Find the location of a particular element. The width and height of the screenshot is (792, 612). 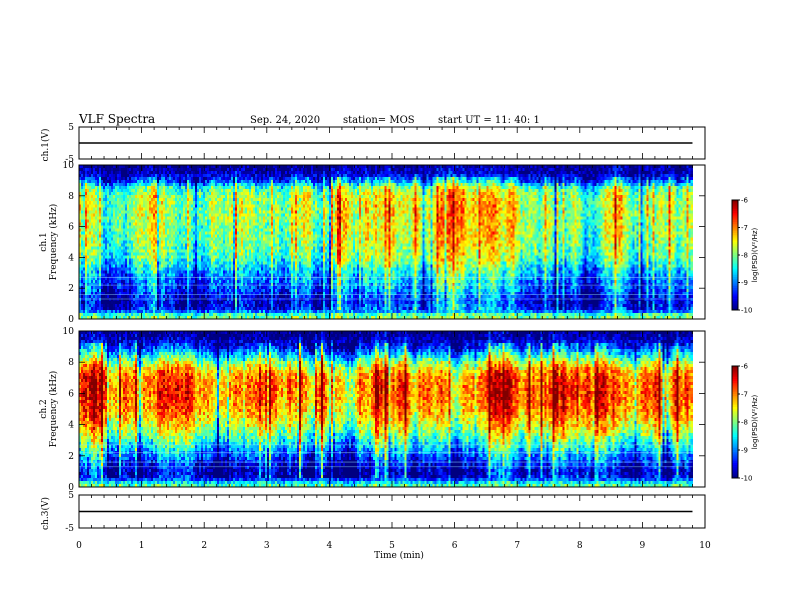

x-tick-label-2: 2 is located at coordinates (204, 546).